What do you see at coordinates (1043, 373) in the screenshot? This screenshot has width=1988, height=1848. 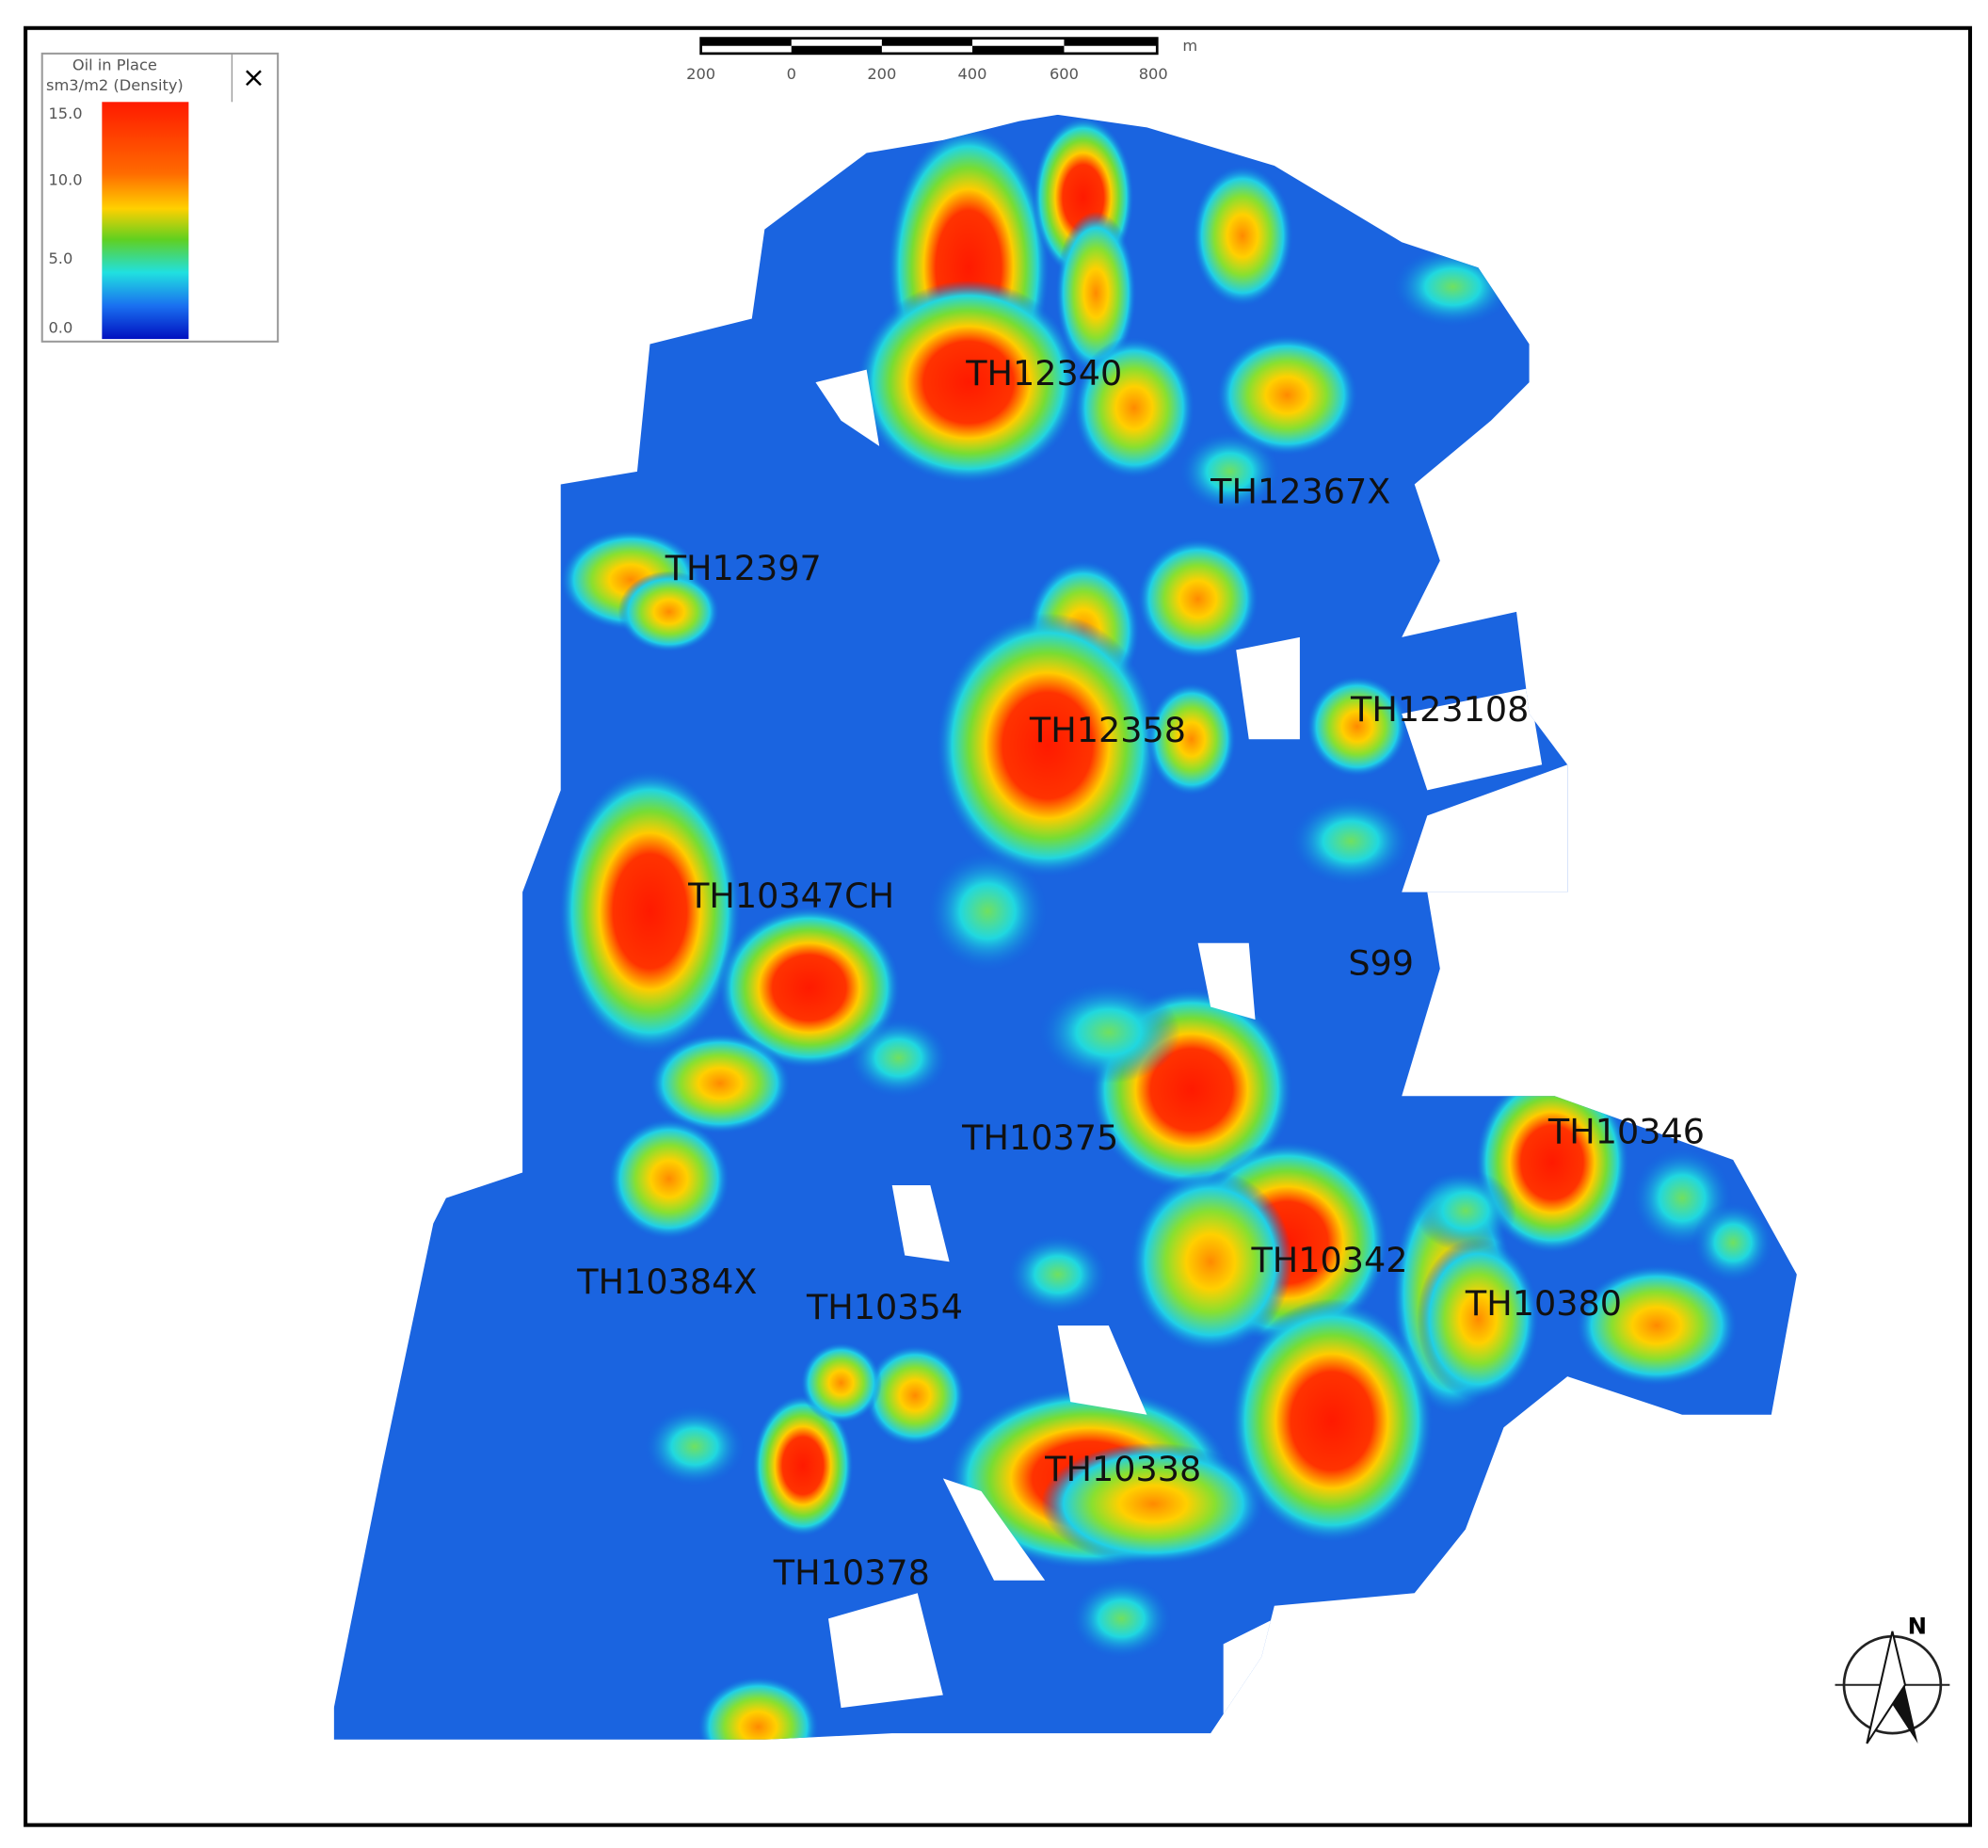 I see `well-label: TH12340` at bounding box center [1043, 373].